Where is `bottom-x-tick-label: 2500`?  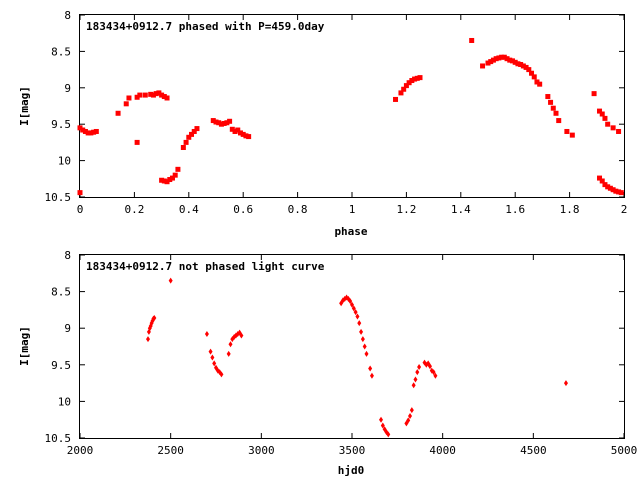
bottom-x-tick-label: 2500 is located at coordinates (170, 450).